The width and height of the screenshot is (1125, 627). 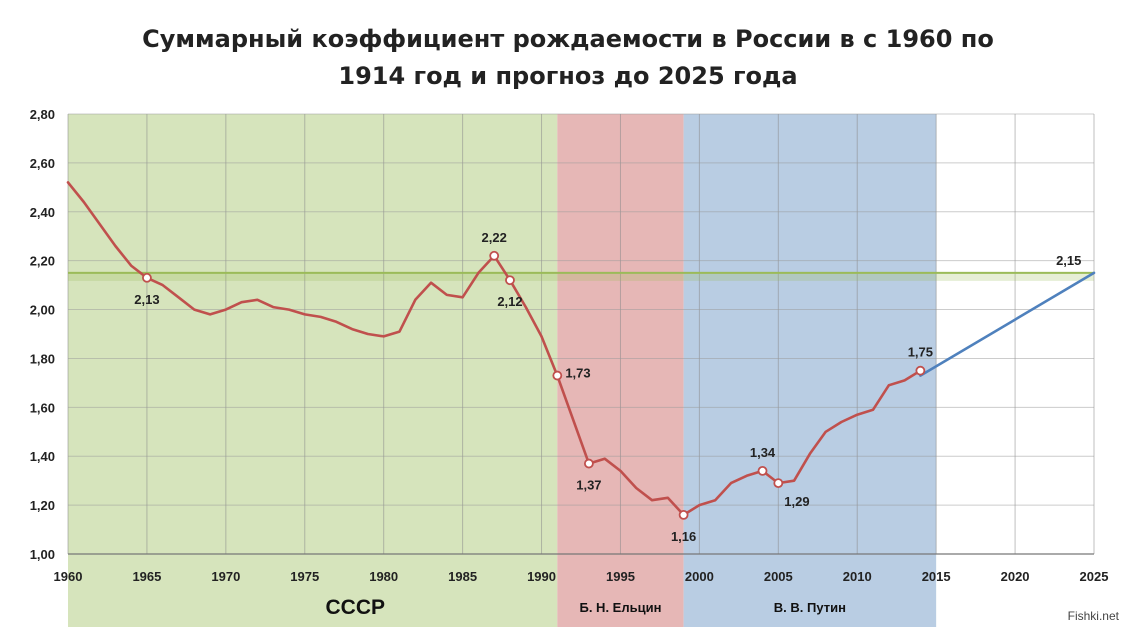 What do you see at coordinates (936, 576) in the screenshot?
I see `x-tick-label-11: 2015` at bounding box center [936, 576].